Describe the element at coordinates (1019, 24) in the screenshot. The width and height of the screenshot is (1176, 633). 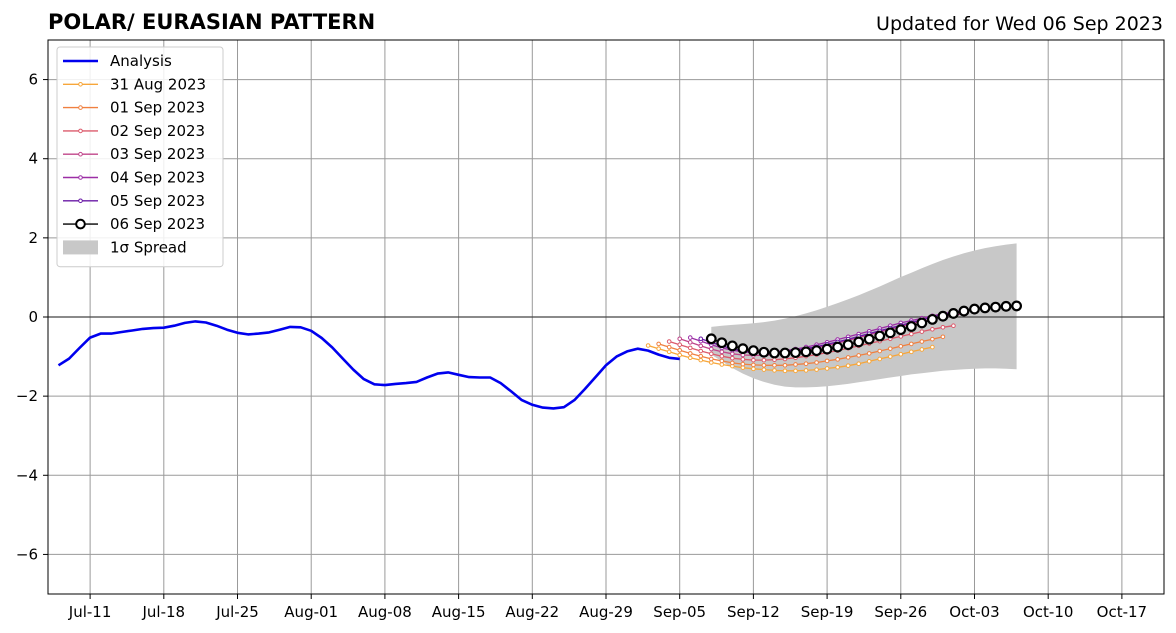
I see `chart-subtitle: Updated for Wed 06 Sep 2023` at that location.